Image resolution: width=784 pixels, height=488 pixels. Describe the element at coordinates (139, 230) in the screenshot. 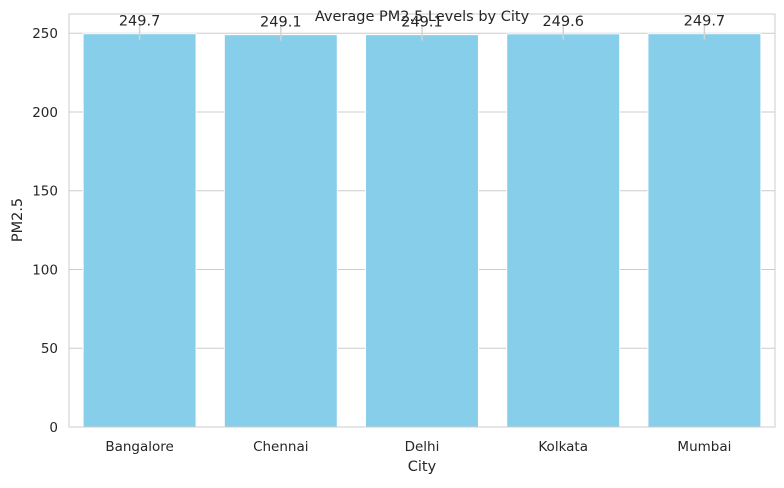

I see `bar-bangalore` at that location.